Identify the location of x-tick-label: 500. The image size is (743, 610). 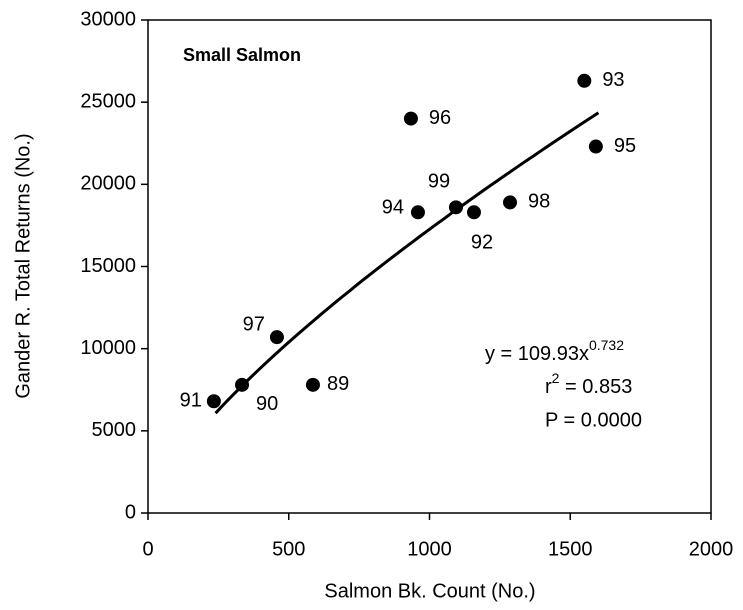
(288, 549).